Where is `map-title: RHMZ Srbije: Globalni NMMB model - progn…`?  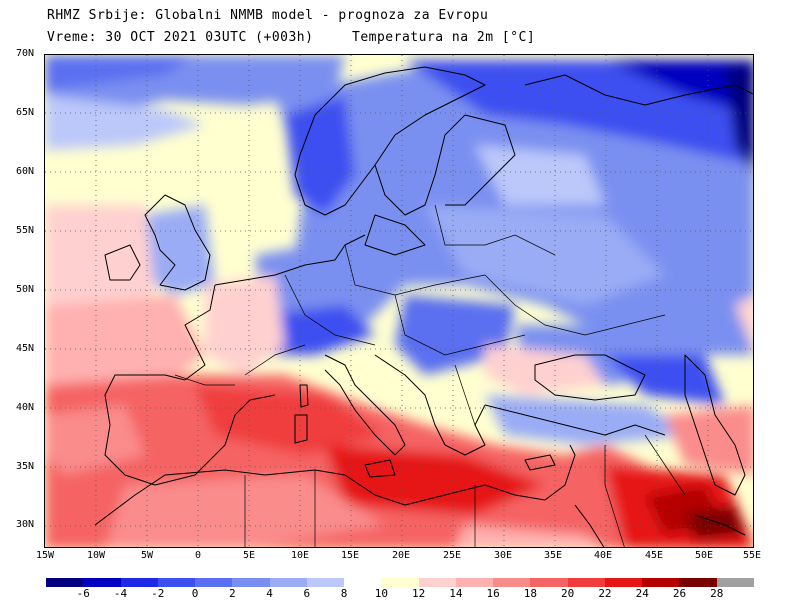
map-title: RHMZ Srbije: Globalni NMMB model - progn… is located at coordinates (268, 15).